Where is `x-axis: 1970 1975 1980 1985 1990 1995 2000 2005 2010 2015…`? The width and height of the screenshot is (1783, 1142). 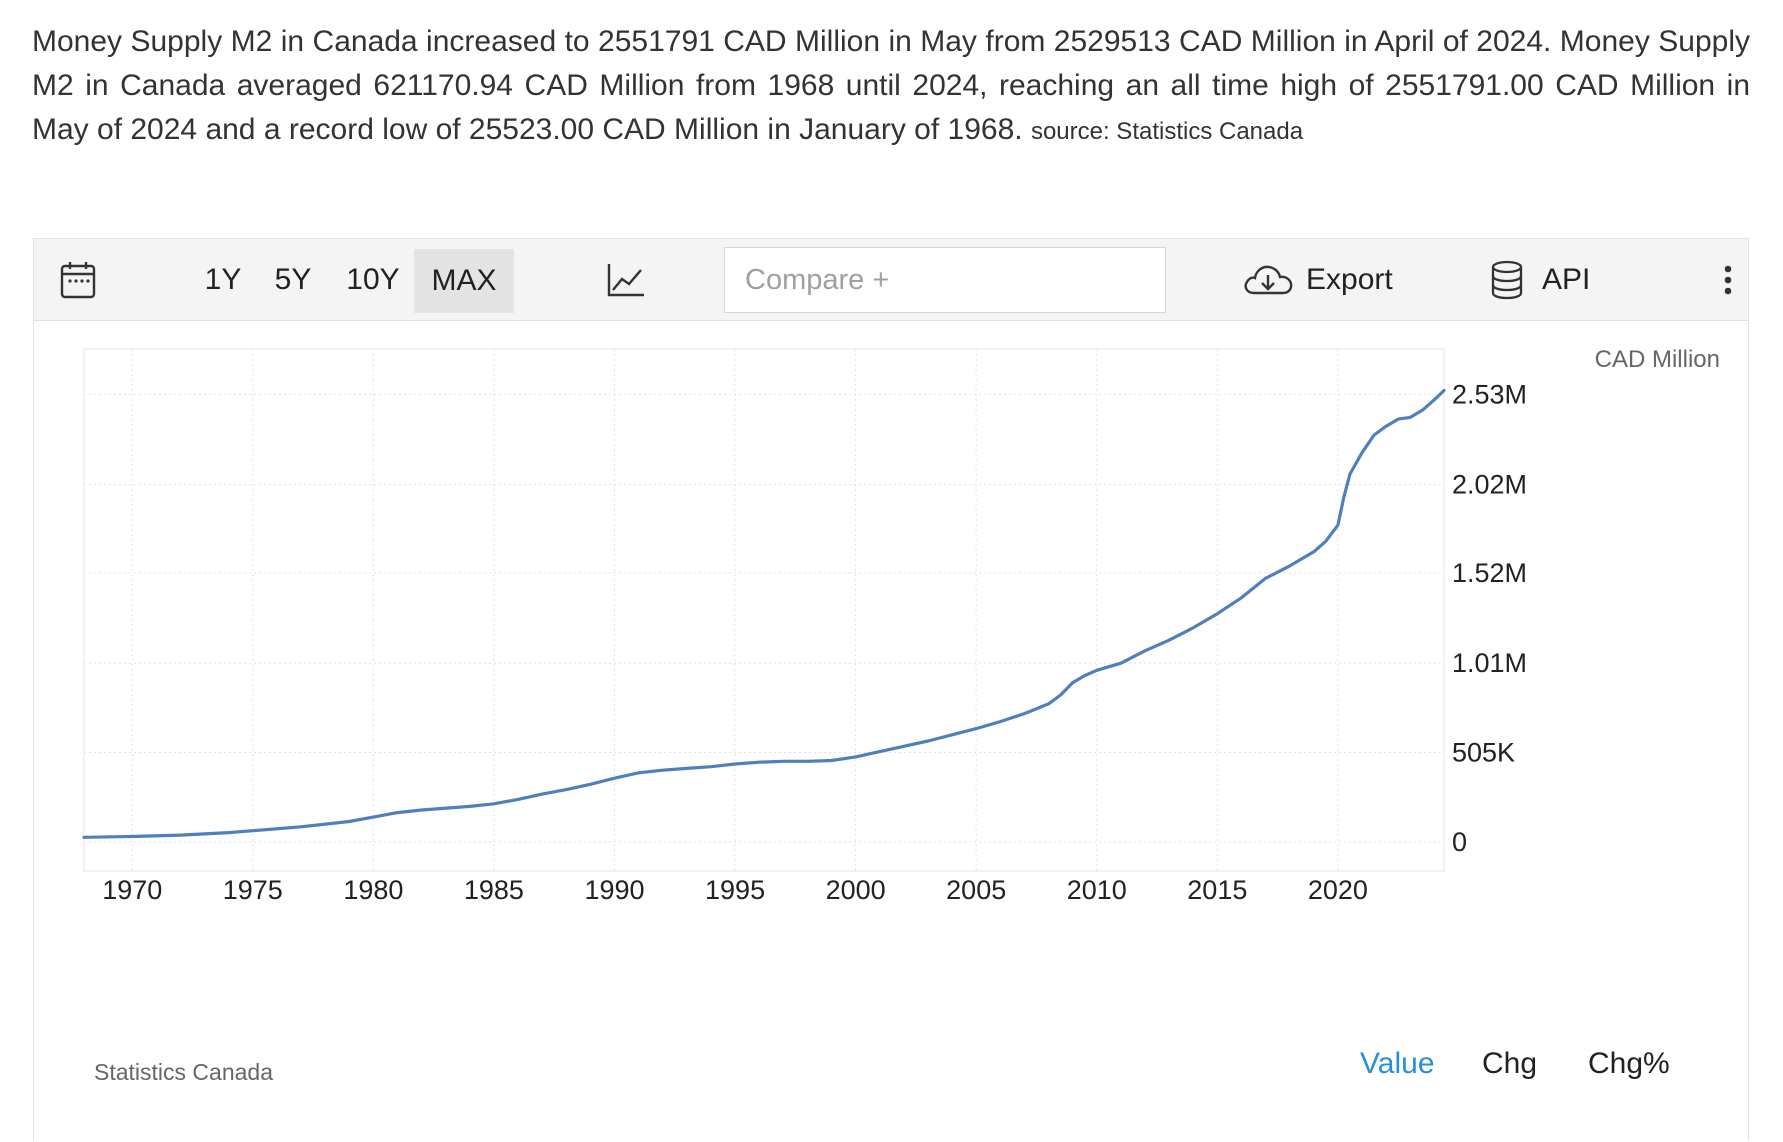 x-axis: 1970 1975 1980 1985 1990 1995 2000 2005 2010 2015… is located at coordinates (735, 890).